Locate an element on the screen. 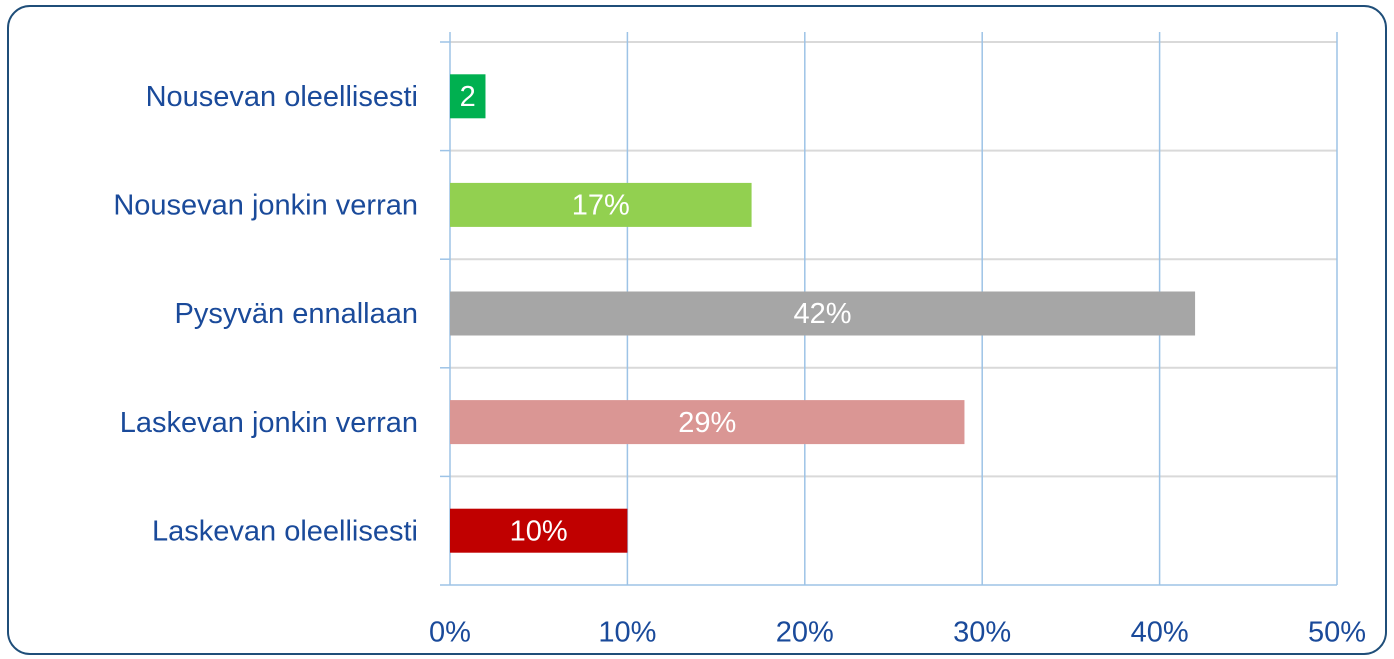 The image size is (1394, 659). data-label: 2 is located at coordinates (468, 97).